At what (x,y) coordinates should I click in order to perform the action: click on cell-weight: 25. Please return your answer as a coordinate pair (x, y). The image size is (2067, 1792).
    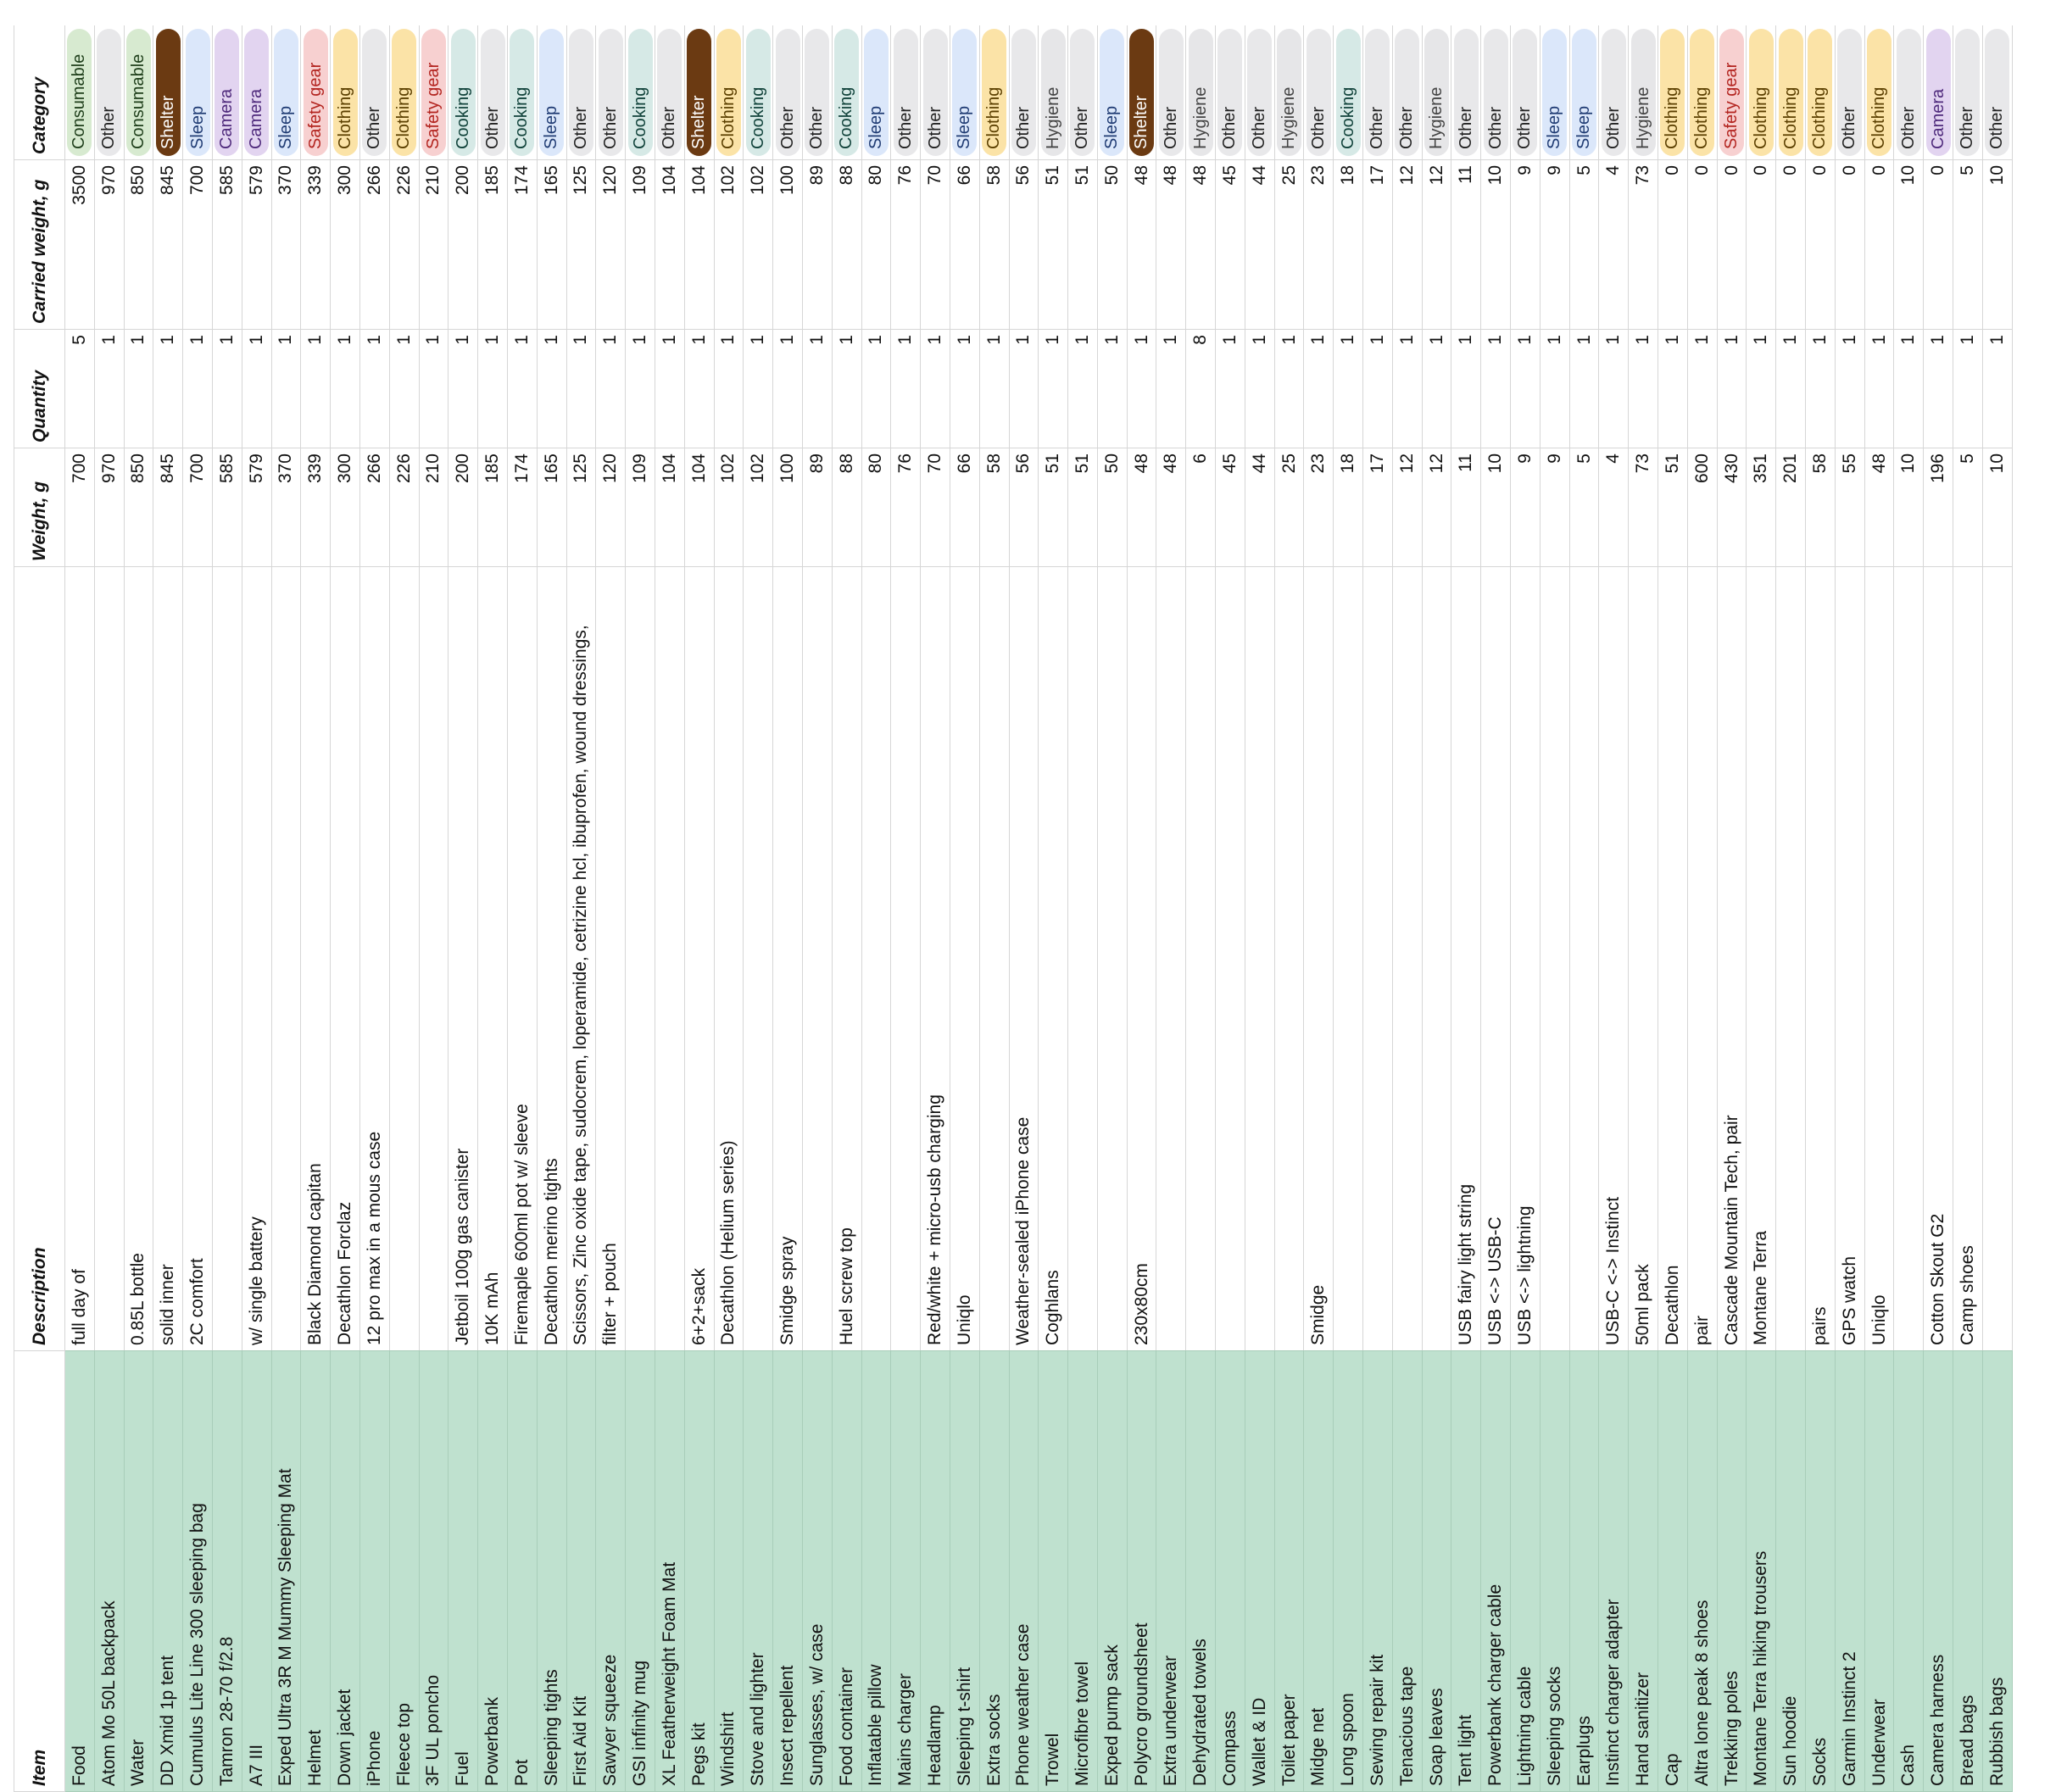
    Looking at the image, I should click on (1289, 507).